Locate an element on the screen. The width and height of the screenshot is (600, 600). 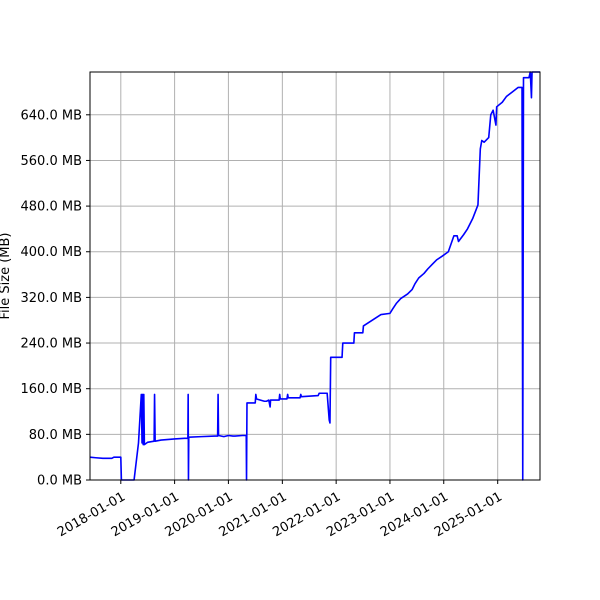
y-tick-label: 240.0 MB is located at coordinates (51, 344).